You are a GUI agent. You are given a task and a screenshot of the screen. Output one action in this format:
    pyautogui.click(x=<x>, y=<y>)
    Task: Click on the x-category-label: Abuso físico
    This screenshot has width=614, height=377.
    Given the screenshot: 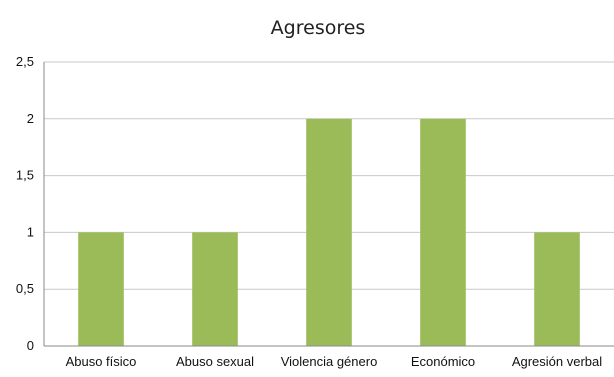 What is the action you would take?
    pyautogui.click(x=101, y=361)
    